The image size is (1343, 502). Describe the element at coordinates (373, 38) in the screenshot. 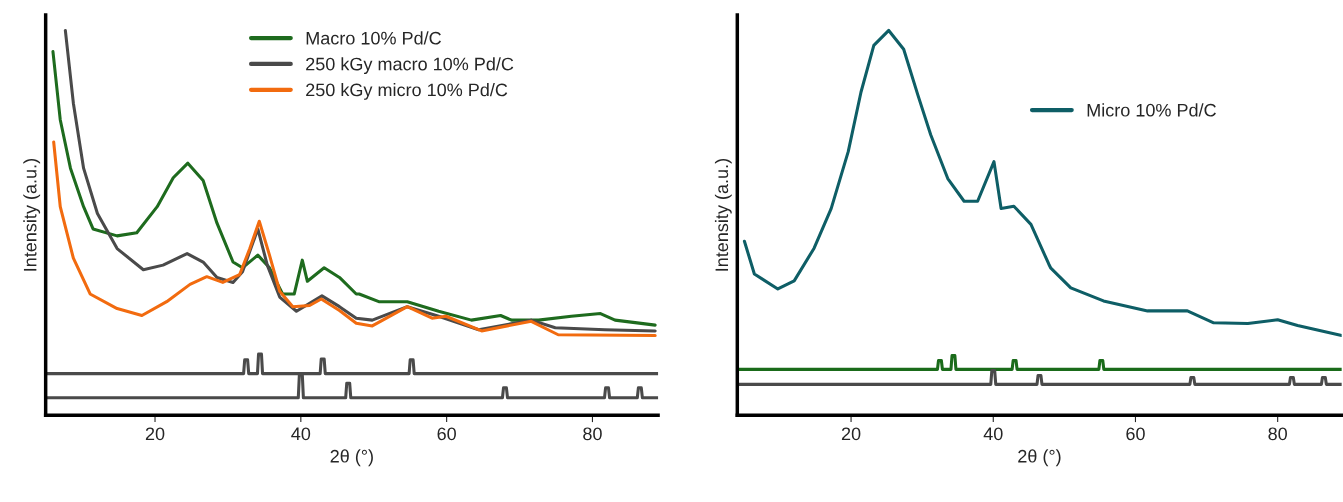

I see `legend-label: Macro 10% Pd/C` at that location.